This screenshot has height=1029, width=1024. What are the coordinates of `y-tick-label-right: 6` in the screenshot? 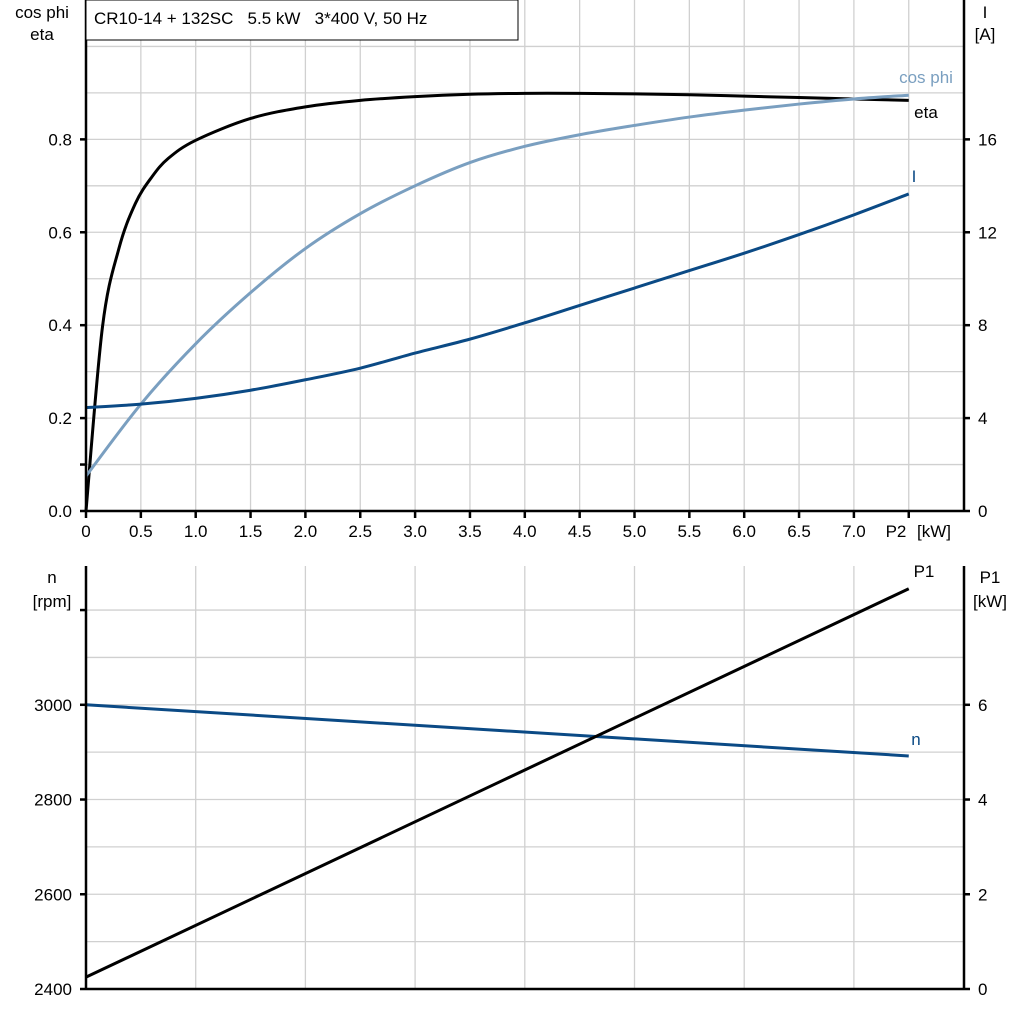 It's located at (982, 705).